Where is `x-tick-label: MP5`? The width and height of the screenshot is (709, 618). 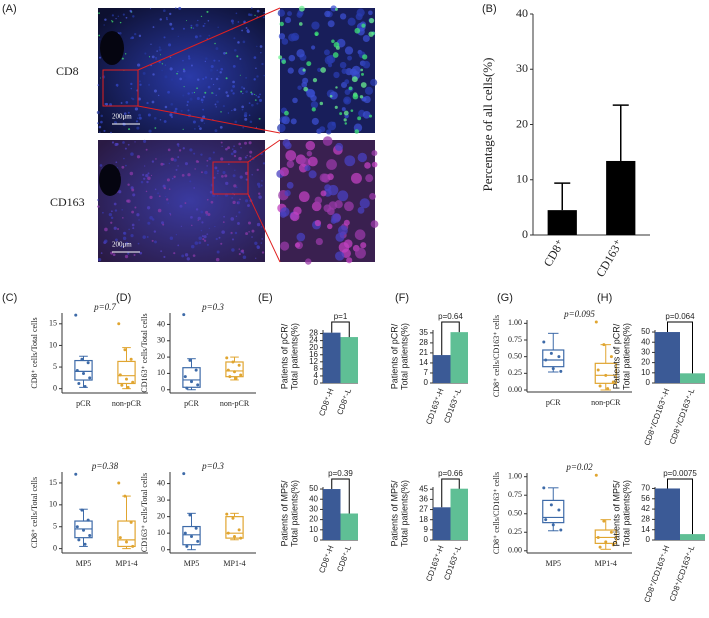 x-tick-label: MP5 is located at coordinates (84, 563).